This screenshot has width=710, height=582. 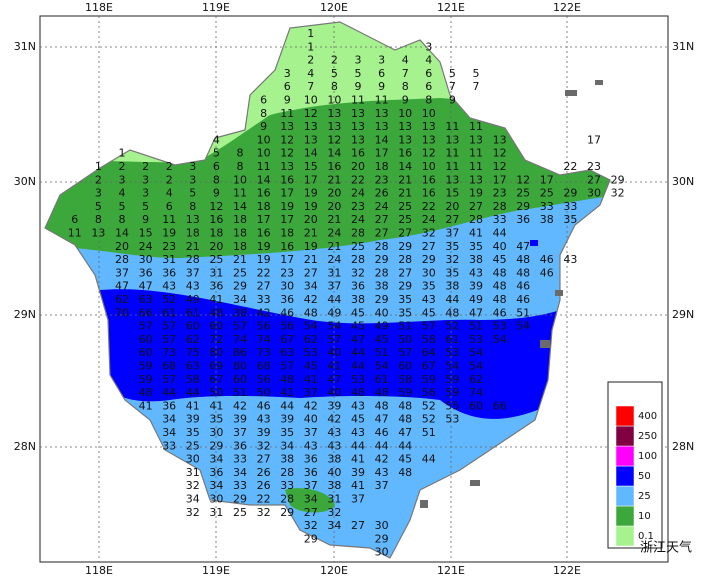 I want to click on station-value: 19, so click(x=476, y=193).